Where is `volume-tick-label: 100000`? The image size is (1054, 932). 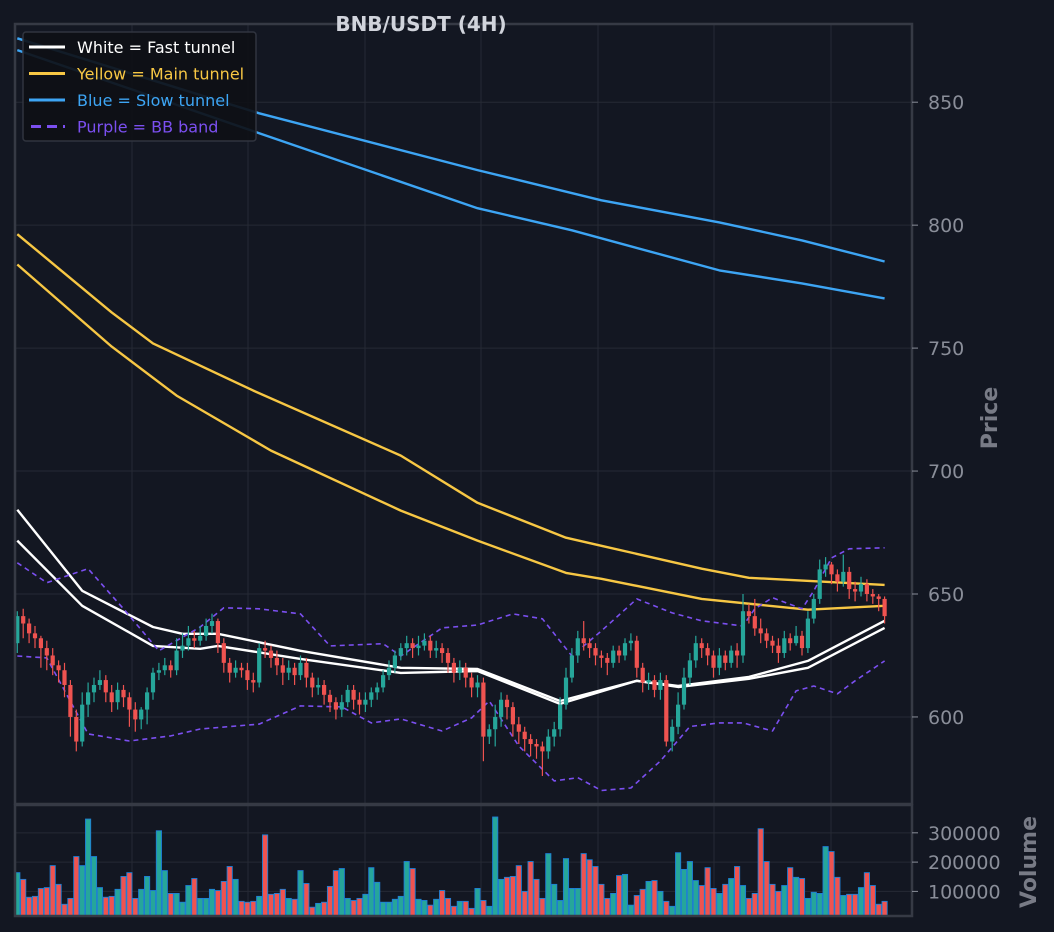 volume-tick-label: 100000 is located at coordinates (964, 892).